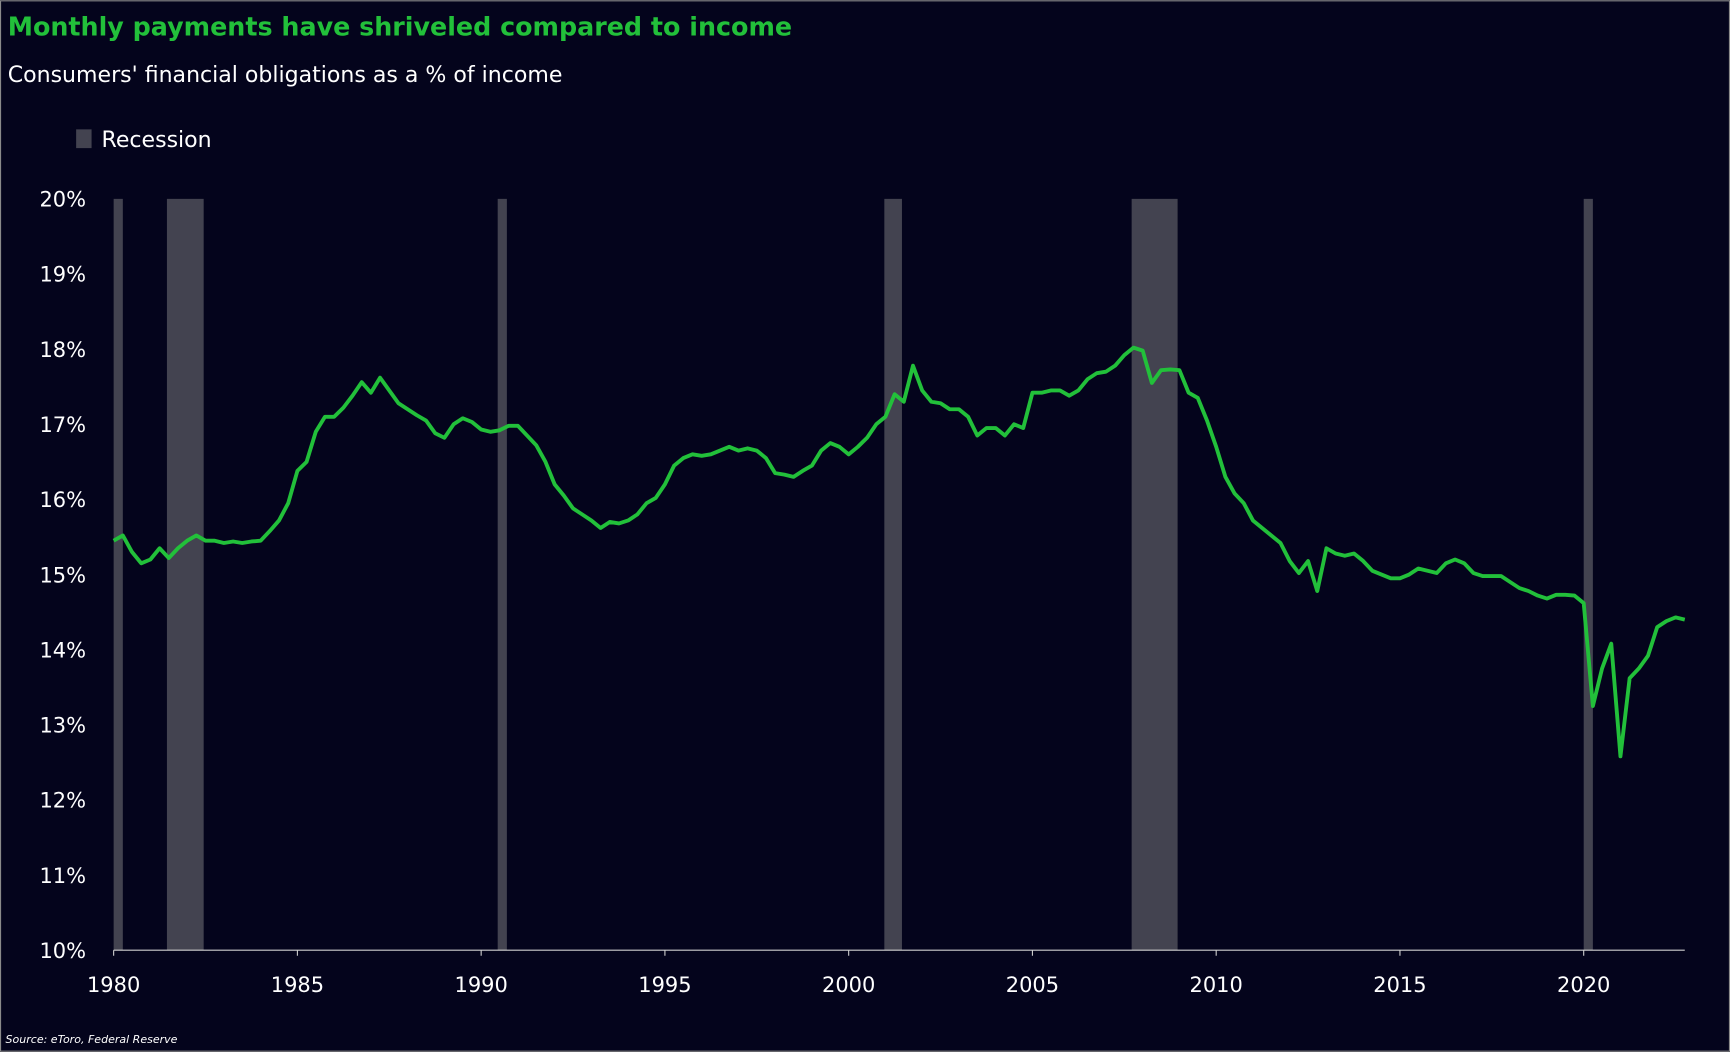 The width and height of the screenshot is (1730, 1052). What do you see at coordinates (92, 1039) in the screenshot?
I see `source: Source: eToro, Federal Reserve` at bounding box center [92, 1039].